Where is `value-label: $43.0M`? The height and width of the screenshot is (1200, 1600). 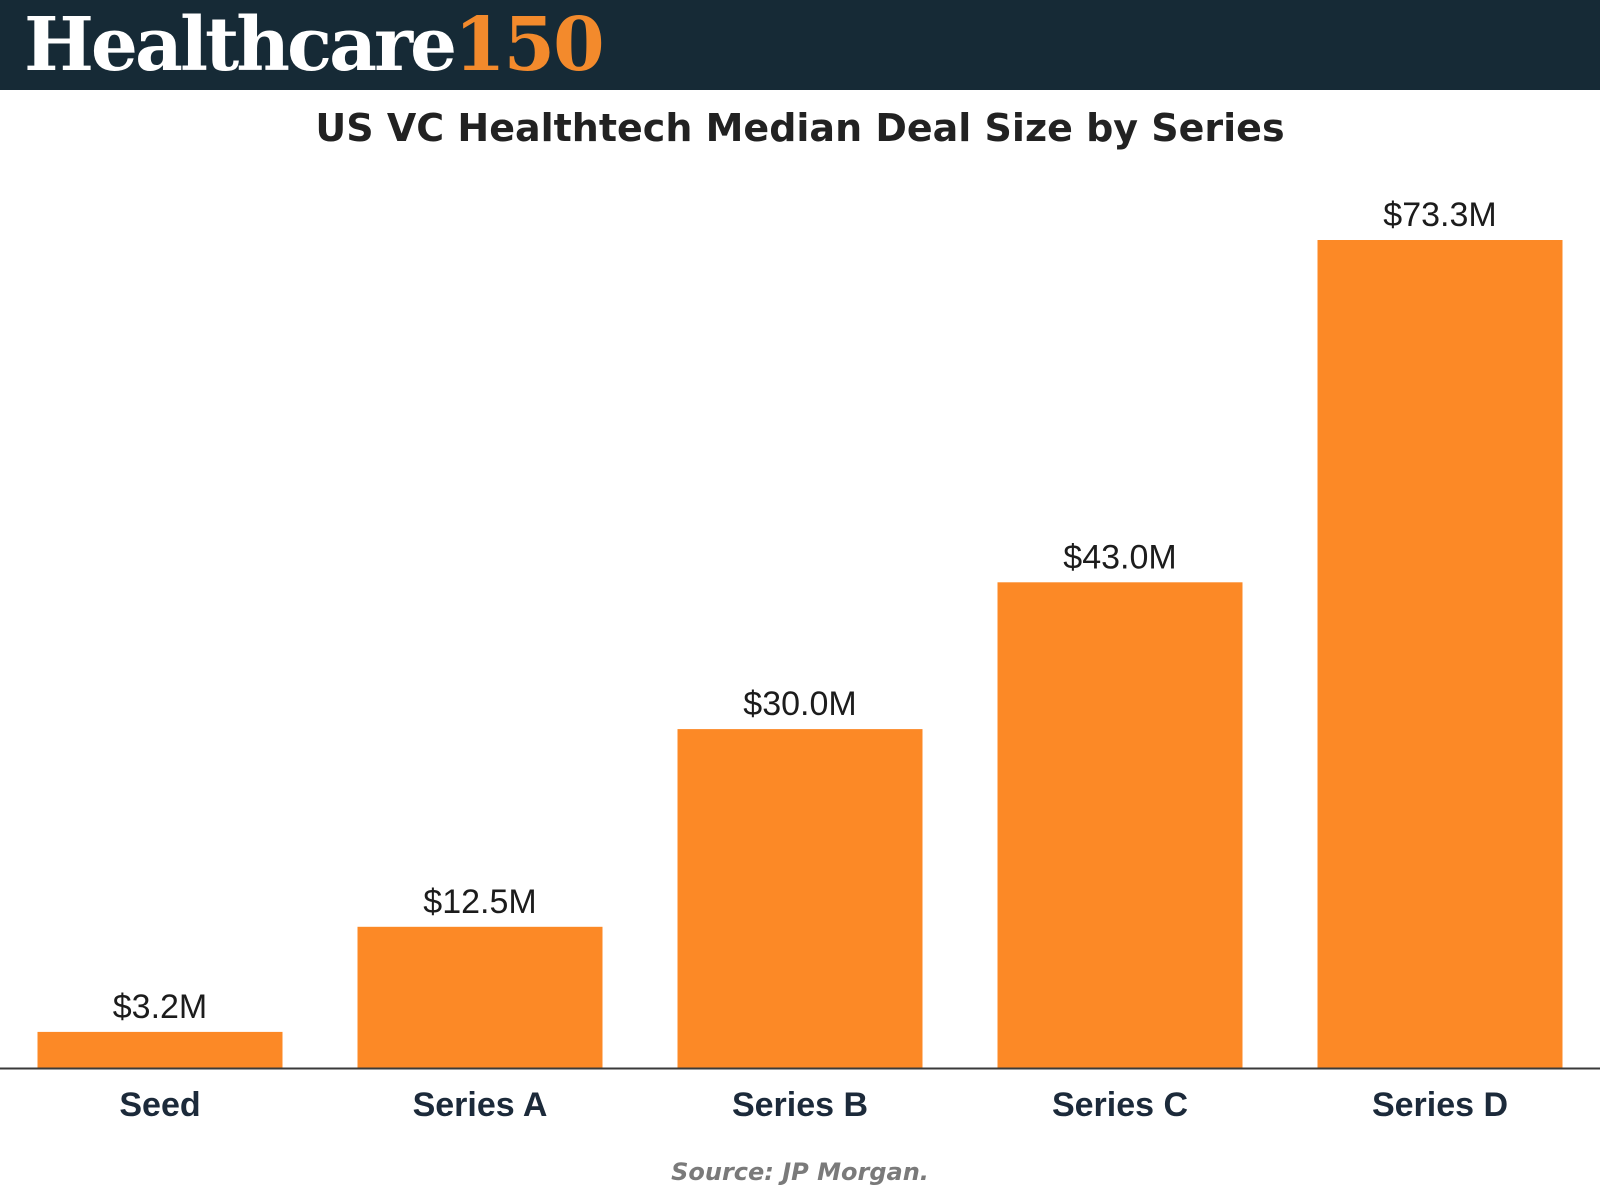
value-label: $43.0M is located at coordinates (1119, 557).